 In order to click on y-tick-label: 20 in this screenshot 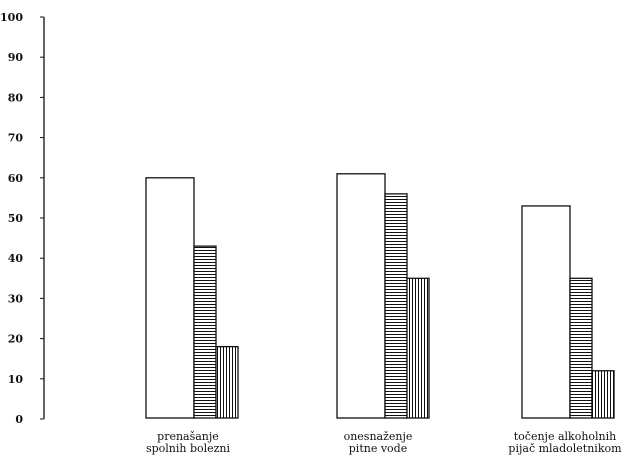, I will do `click(16, 339)`.